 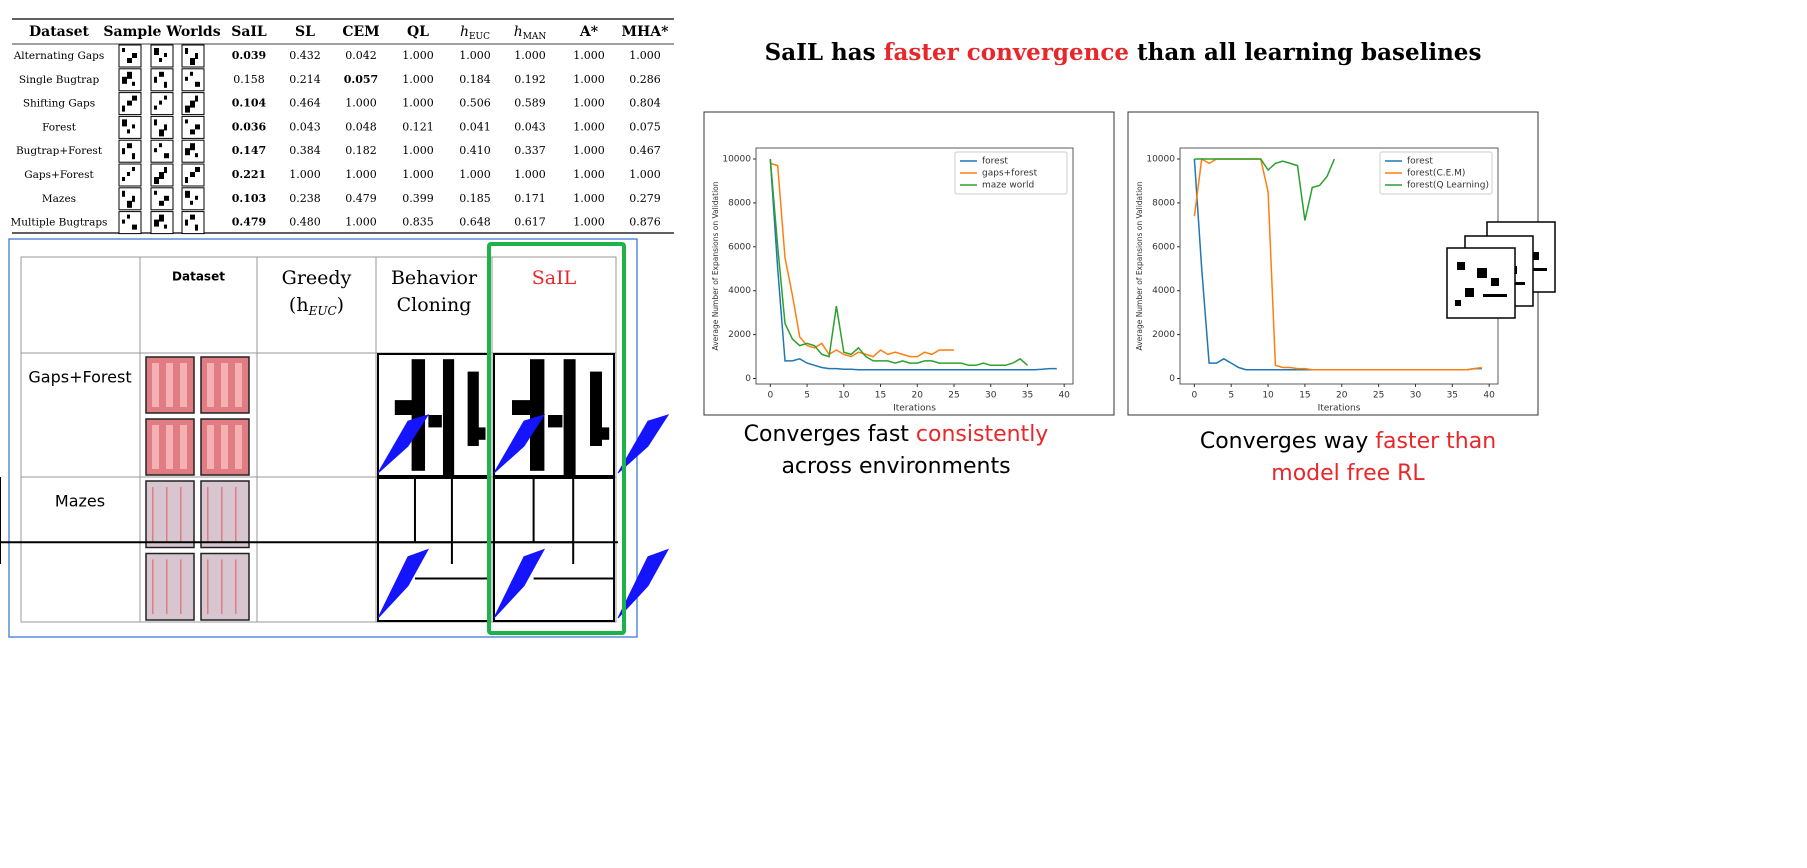 I want to click on text-run: Converges way, so click(x=1287, y=441).